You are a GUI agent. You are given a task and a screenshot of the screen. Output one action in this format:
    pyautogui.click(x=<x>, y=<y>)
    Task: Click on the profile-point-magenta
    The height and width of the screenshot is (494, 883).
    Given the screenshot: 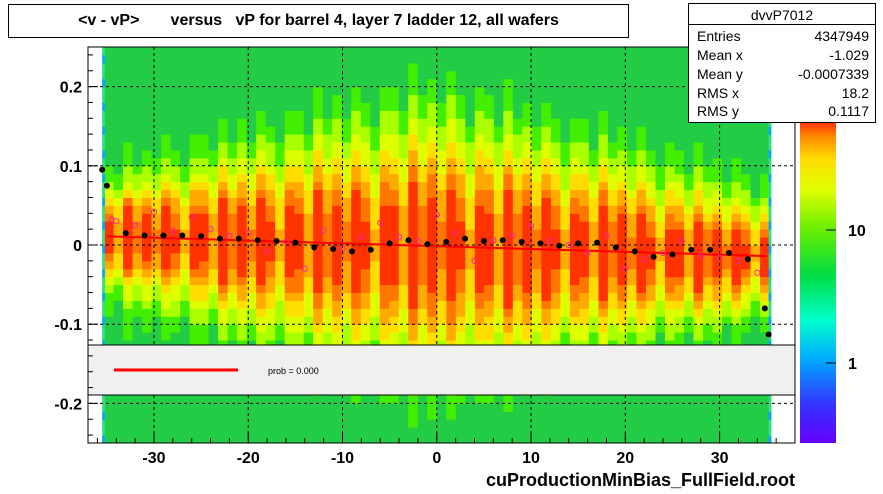 What is the action you would take?
    pyautogui.click(x=587, y=253)
    